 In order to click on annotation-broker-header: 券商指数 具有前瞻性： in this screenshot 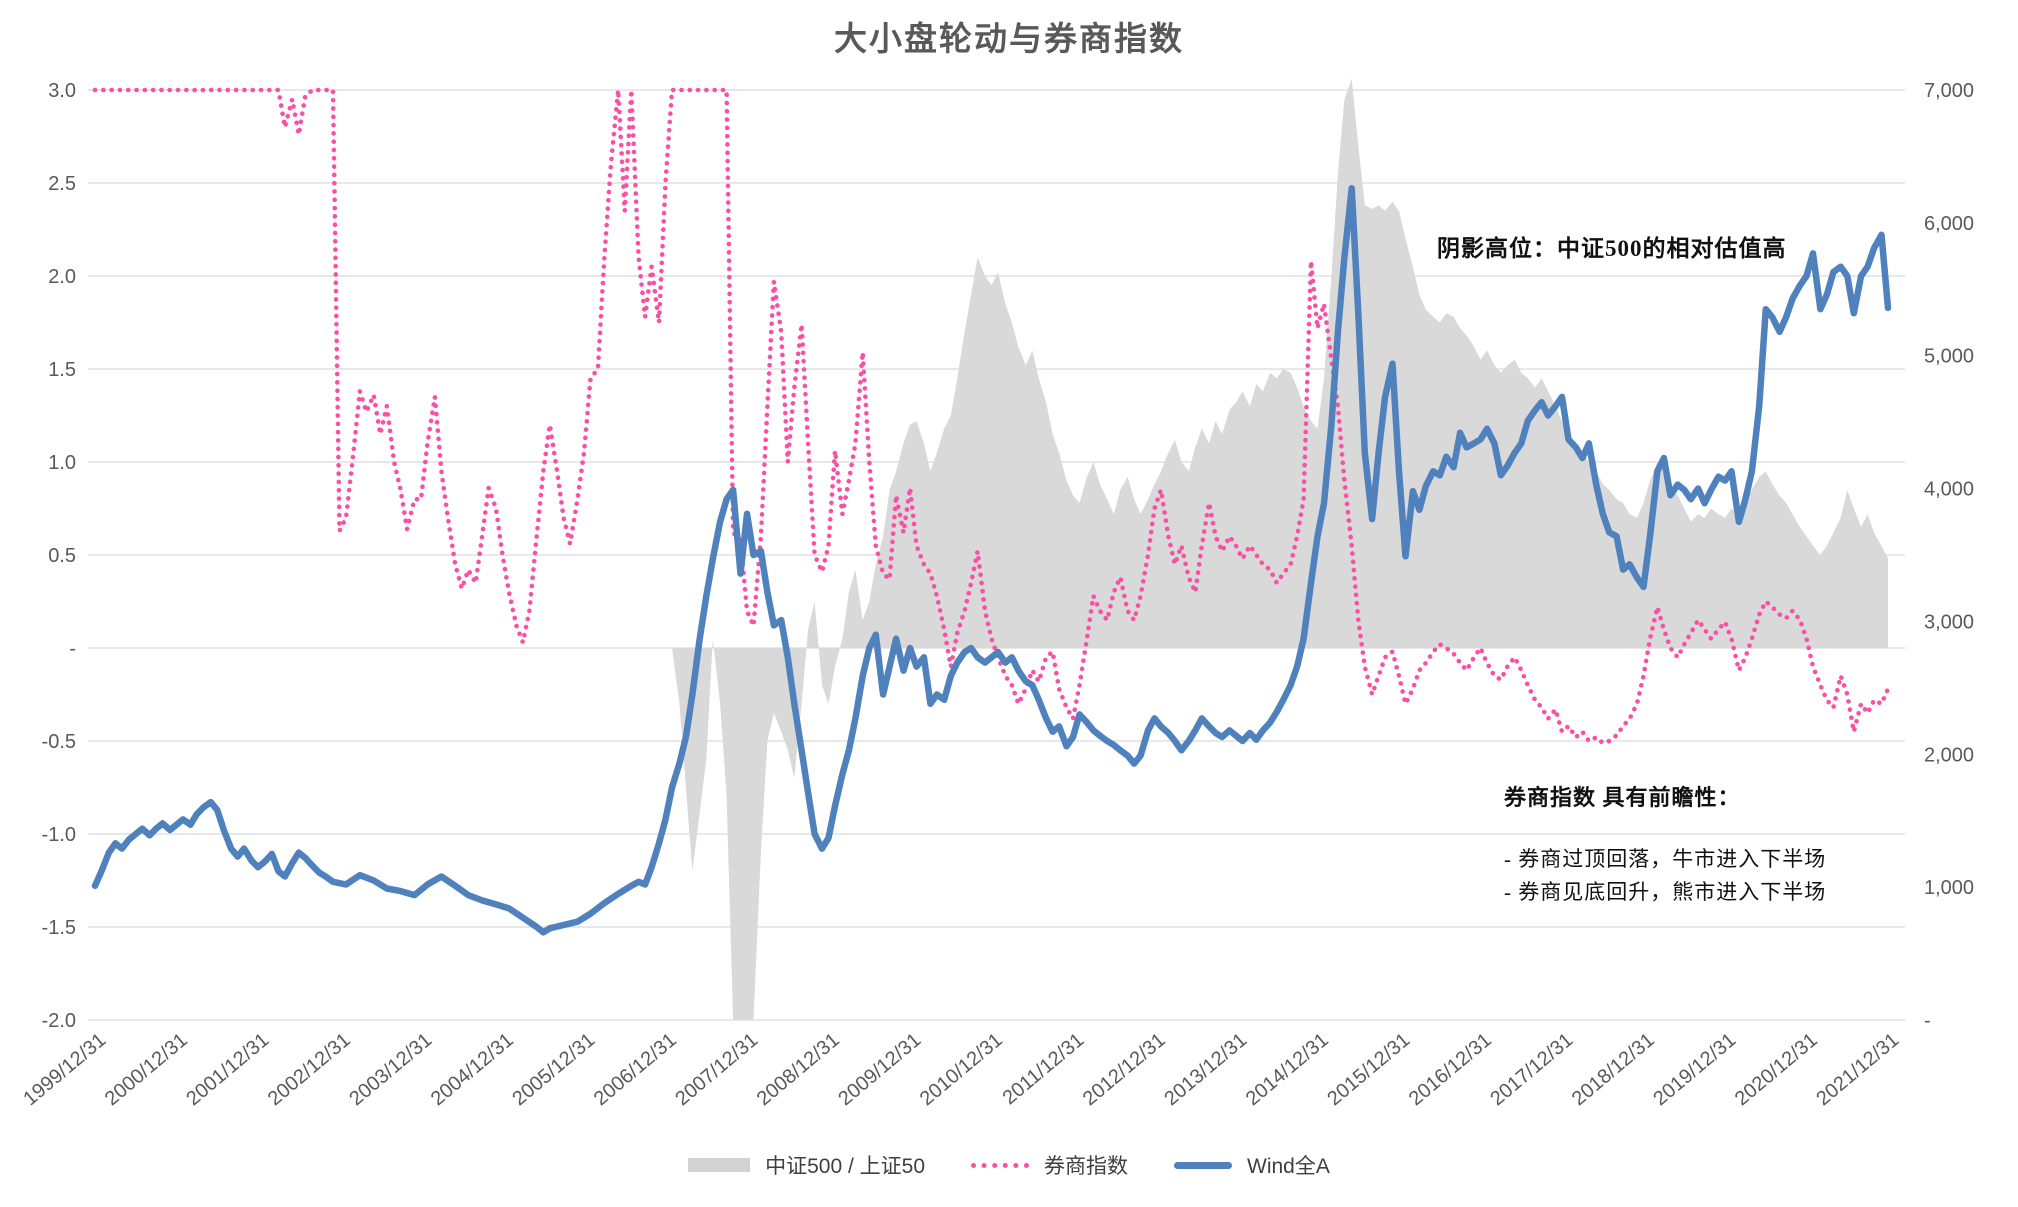, I will do `click(1622, 797)`.